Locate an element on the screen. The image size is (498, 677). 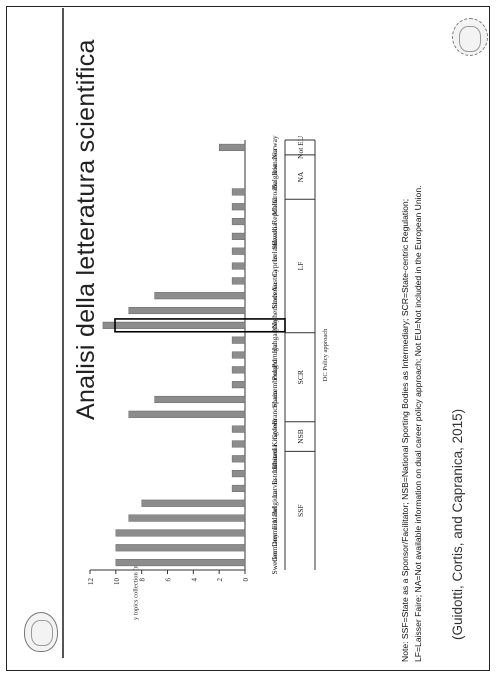
category-label: Ireland is located at coordinates (274, 250).